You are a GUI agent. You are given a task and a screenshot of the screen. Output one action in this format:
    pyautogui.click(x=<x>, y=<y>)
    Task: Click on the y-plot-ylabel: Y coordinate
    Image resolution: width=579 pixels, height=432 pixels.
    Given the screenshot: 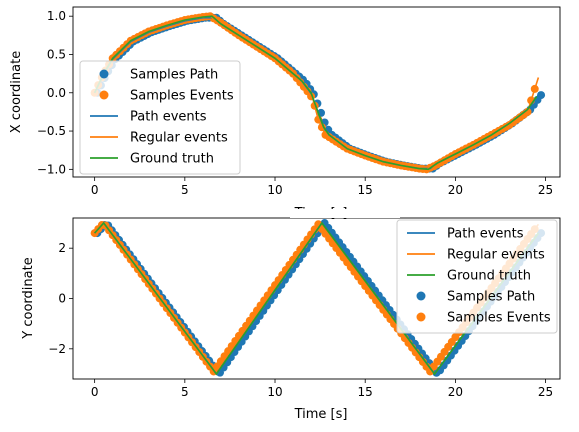 What is the action you would take?
    pyautogui.click(x=28, y=298)
    